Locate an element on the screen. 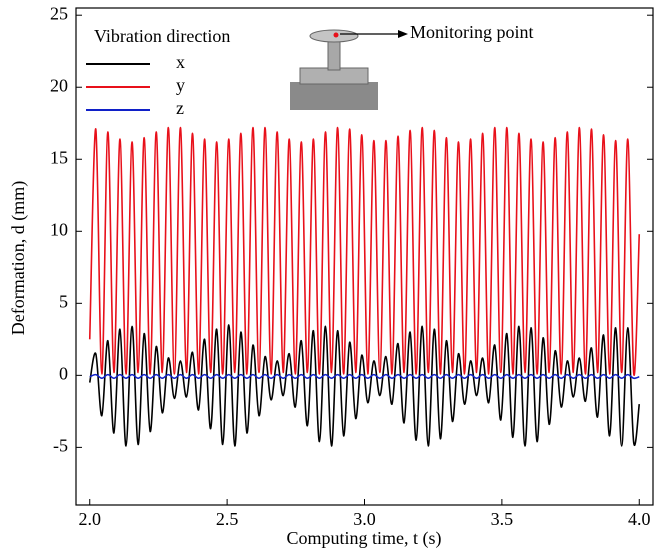  device-stem is located at coordinates (334, 54).